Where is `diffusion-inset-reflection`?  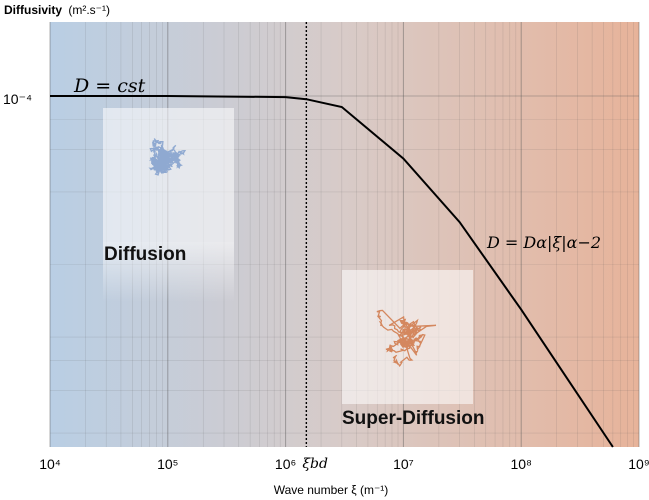 diffusion-inset-reflection is located at coordinates (168, 272).